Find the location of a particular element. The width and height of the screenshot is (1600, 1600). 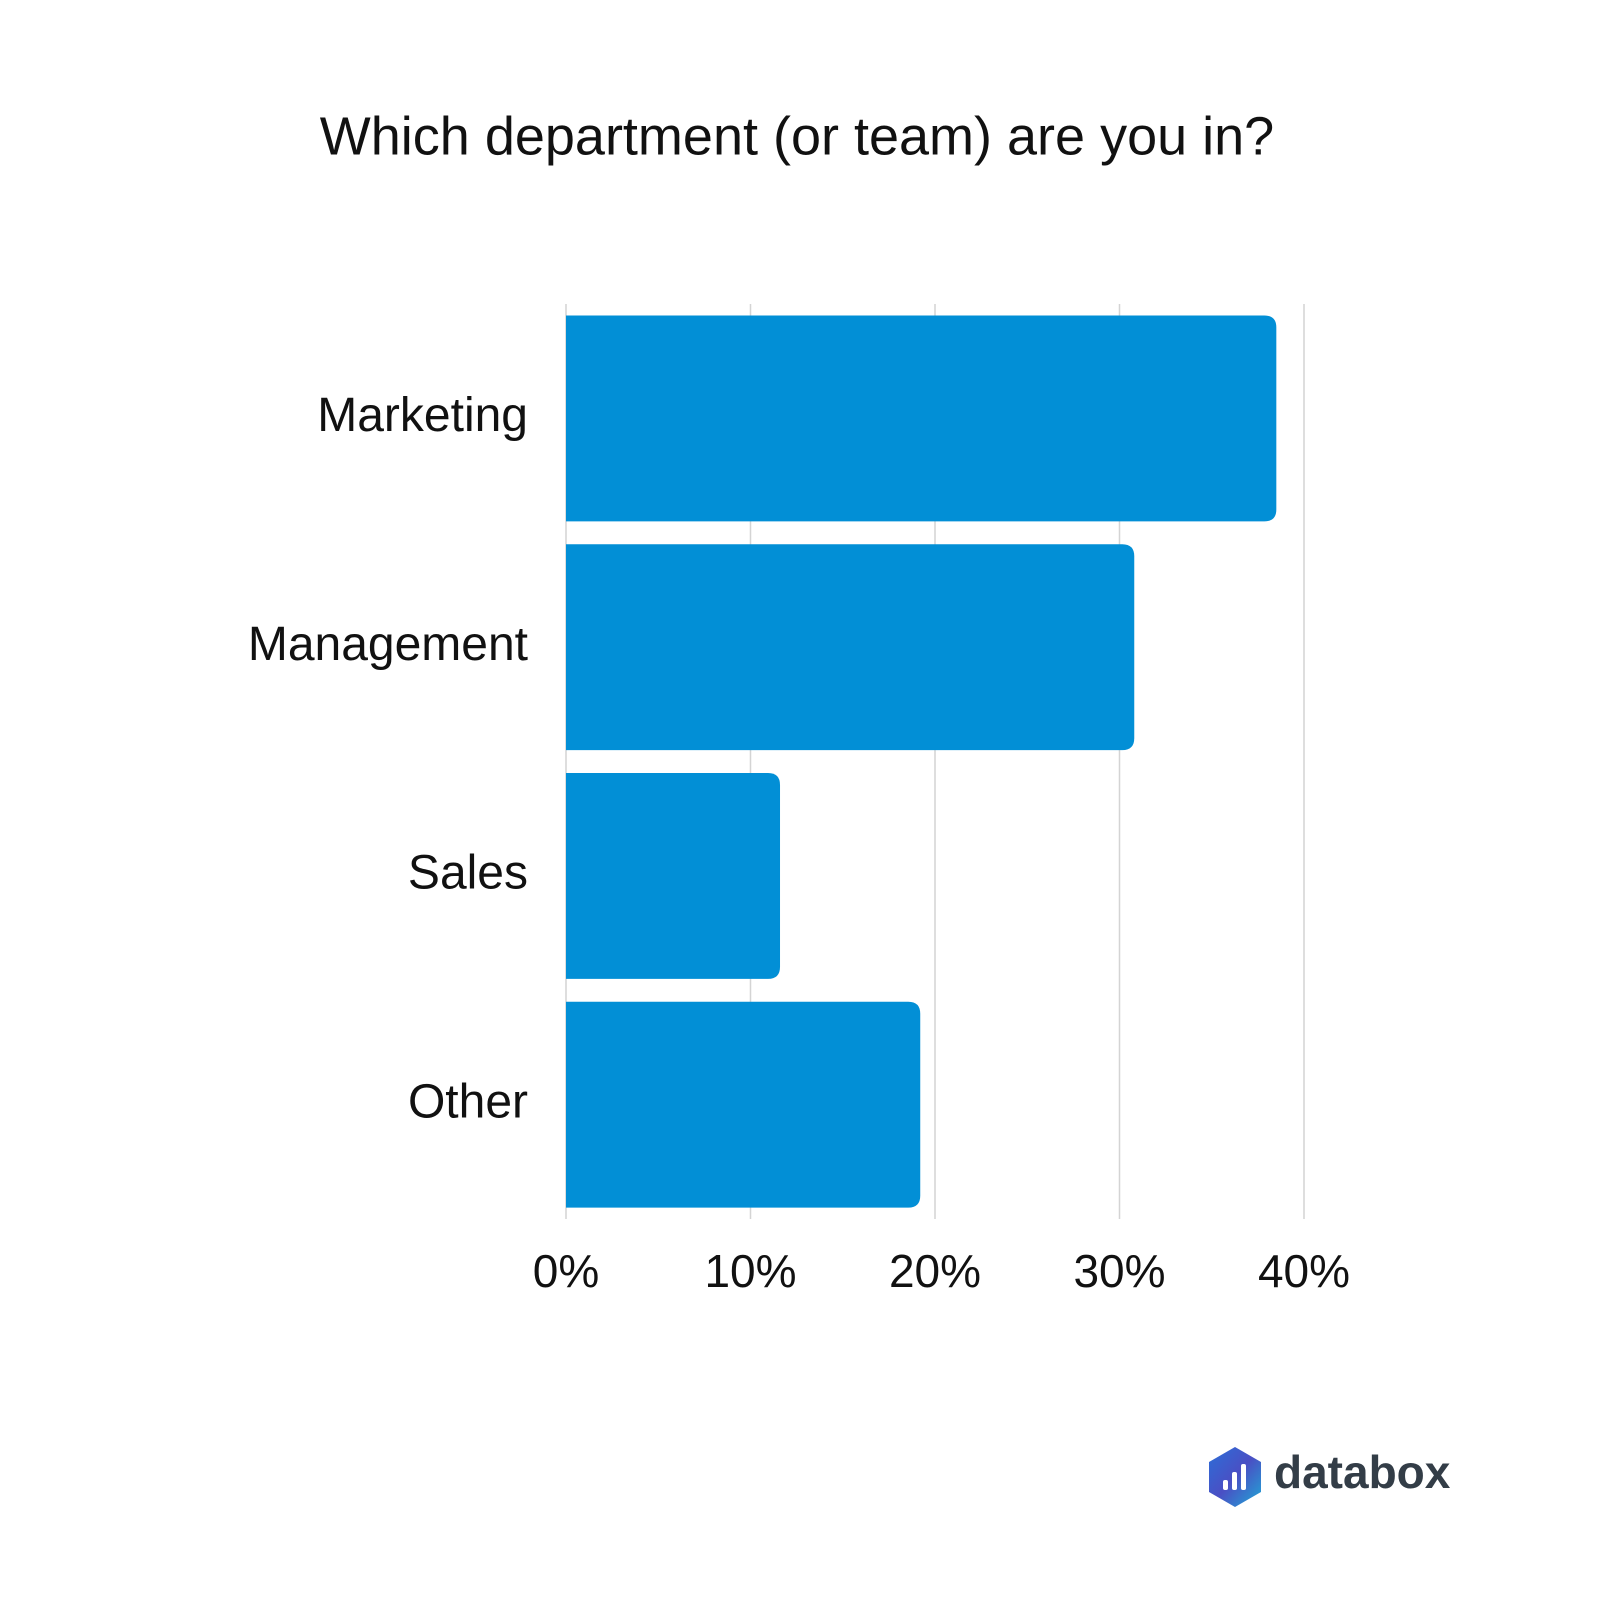

x-tick-label: 20% is located at coordinates (935, 1271).